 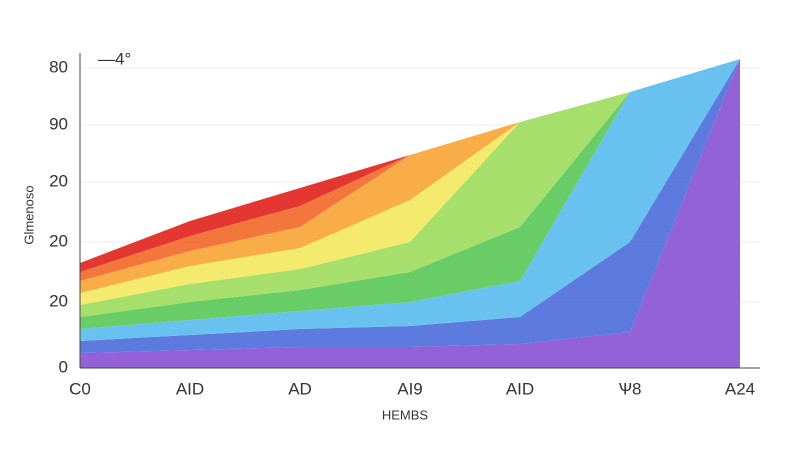 I want to click on y-axis-label: Glmenoso, so click(x=28, y=214).